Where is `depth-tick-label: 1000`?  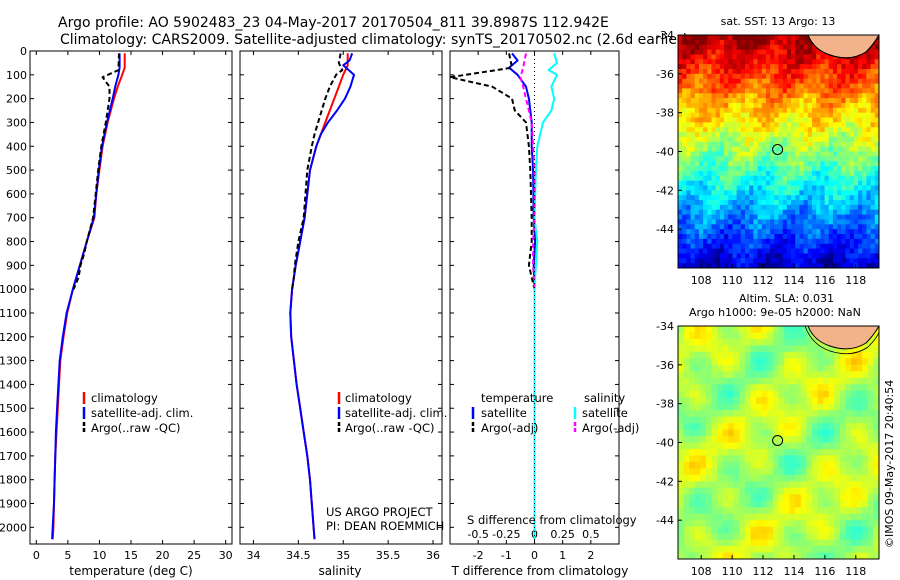 depth-tick-label: 1000 is located at coordinates (13, 289).